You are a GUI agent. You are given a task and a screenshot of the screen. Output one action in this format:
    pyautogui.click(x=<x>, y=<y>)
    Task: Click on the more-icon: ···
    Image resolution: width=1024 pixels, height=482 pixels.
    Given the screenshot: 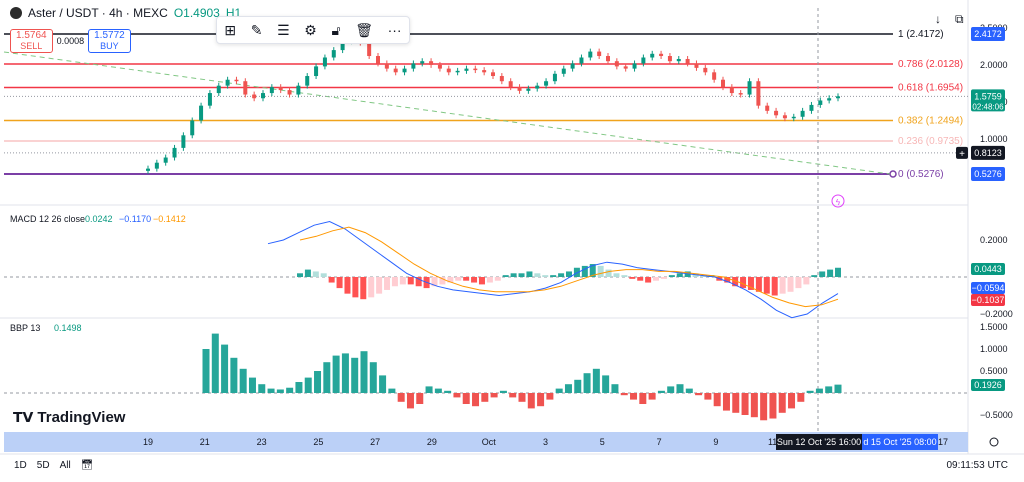 What is the action you would take?
    pyautogui.click(x=394, y=30)
    